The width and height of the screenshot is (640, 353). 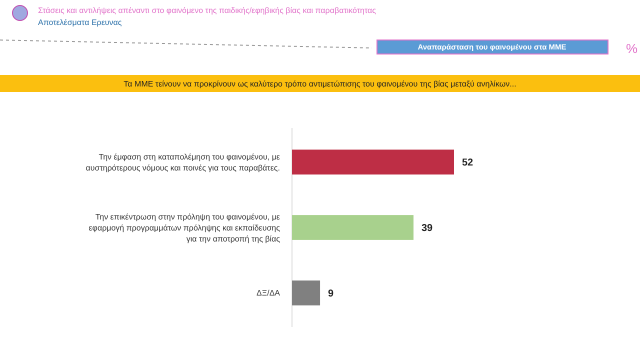 I want to click on data-label: 52, so click(x=468, y=163).